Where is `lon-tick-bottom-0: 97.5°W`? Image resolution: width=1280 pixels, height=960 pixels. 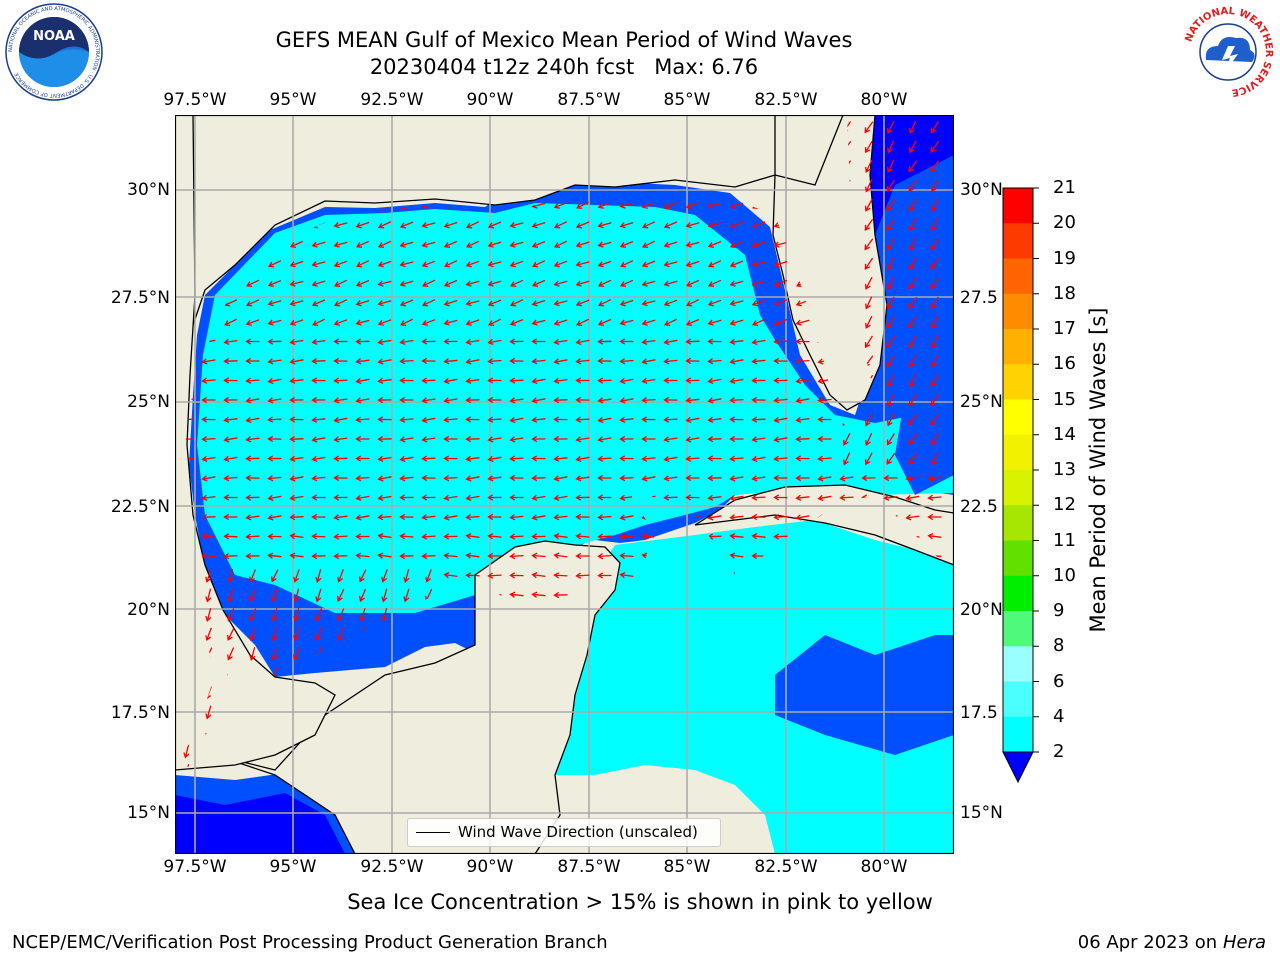
lon-tick-bottom-0: 97.5°W is located at coordinates (195, 867).